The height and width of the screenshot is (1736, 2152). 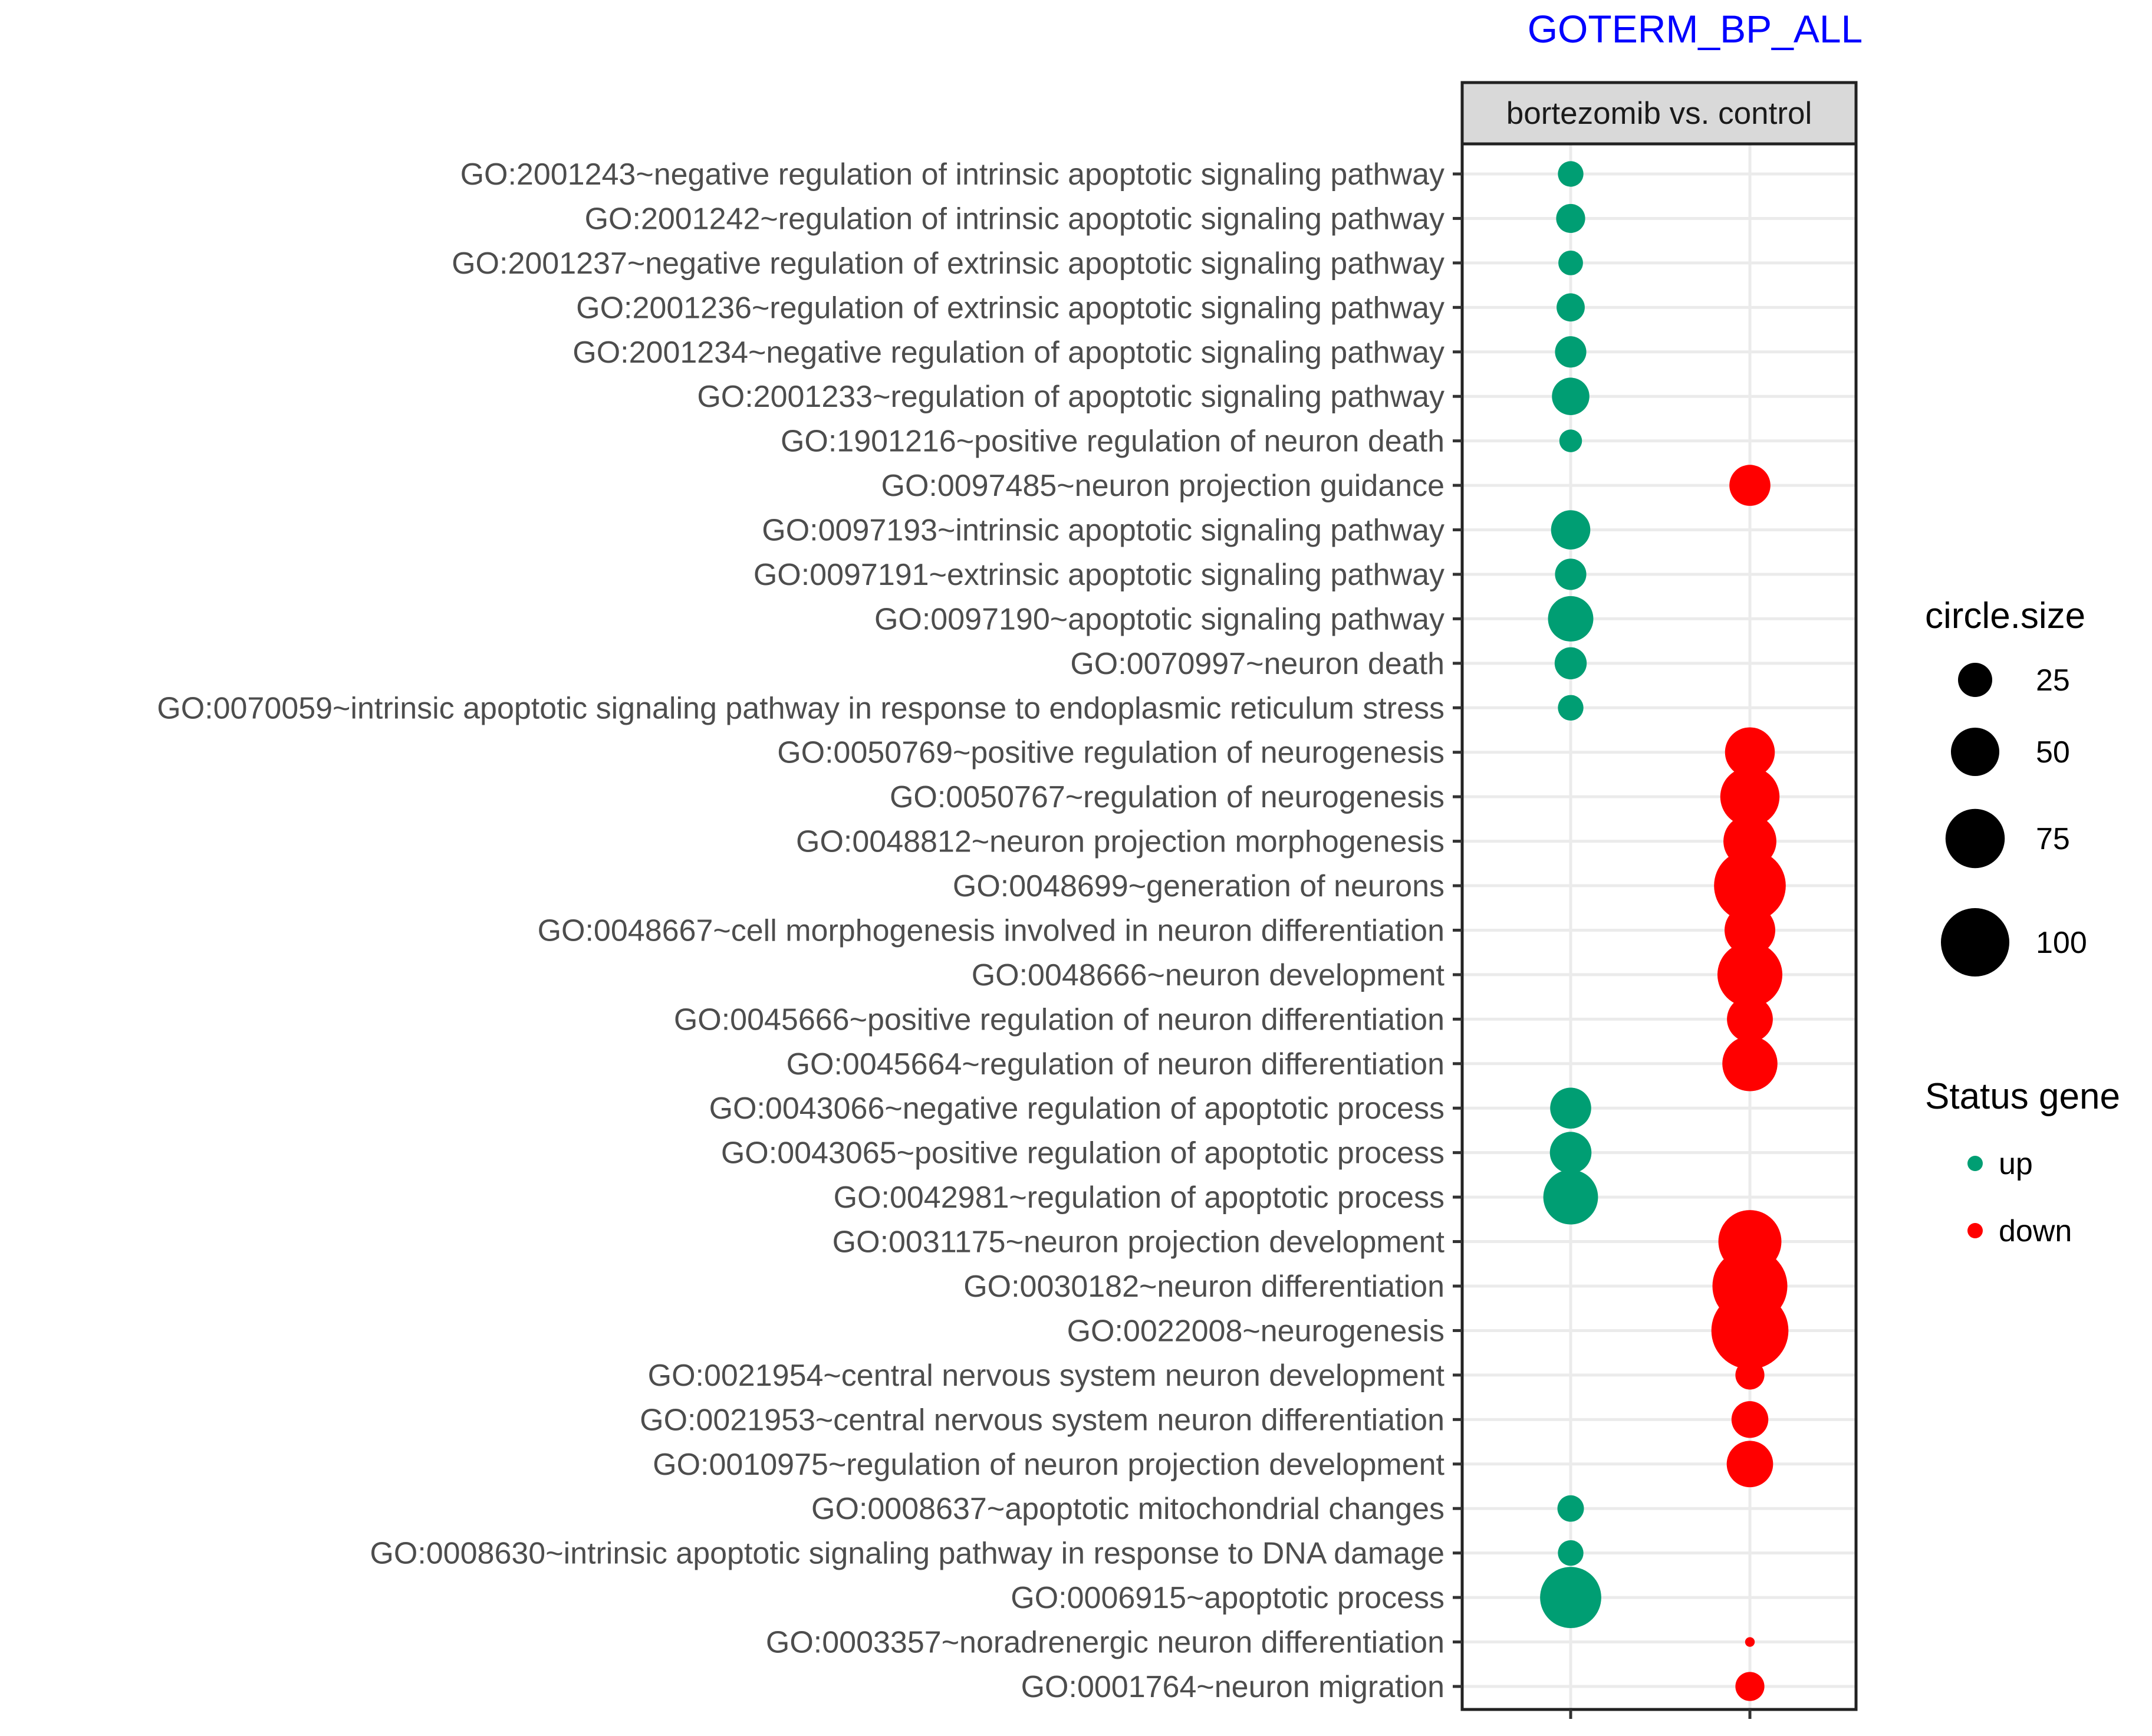 I want to click on chart-title: GOTERM_BP_ALL, so click(x=1695, y=29).